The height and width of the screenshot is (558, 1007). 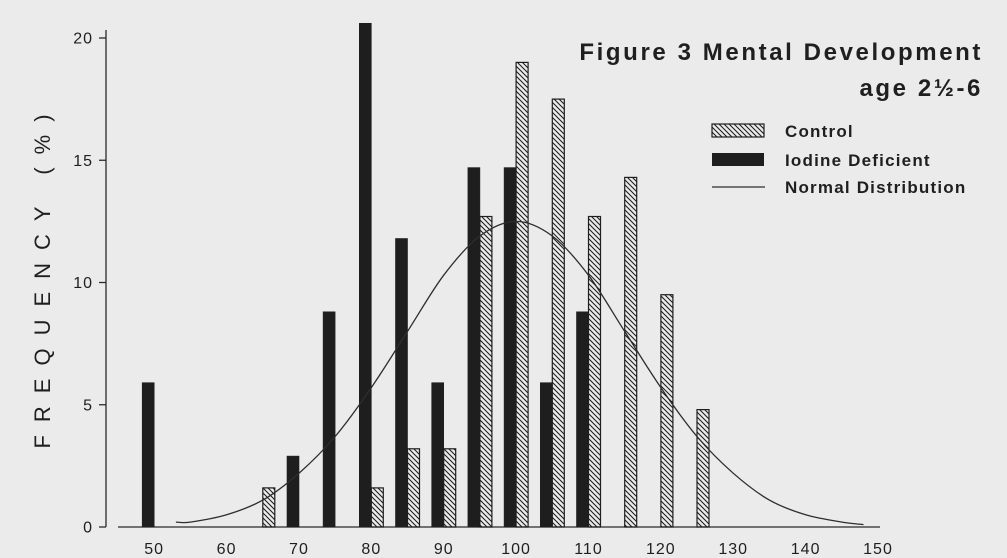 I want to click on x-tick-label: 70, so click(x=299, y=549).